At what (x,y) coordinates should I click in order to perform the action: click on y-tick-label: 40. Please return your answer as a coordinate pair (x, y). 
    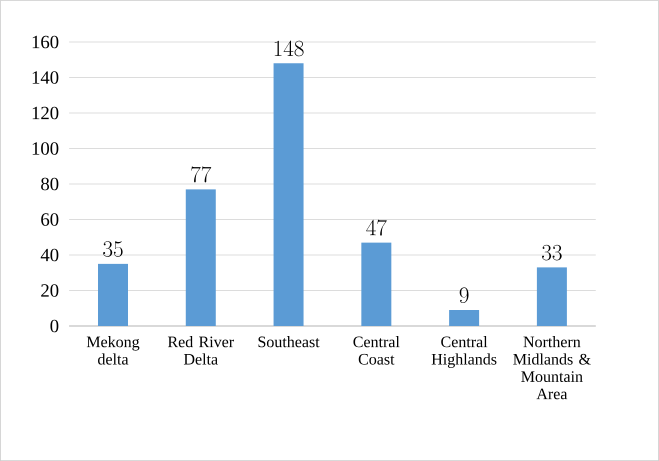
    Looking at the image, I should click on (49, 255).